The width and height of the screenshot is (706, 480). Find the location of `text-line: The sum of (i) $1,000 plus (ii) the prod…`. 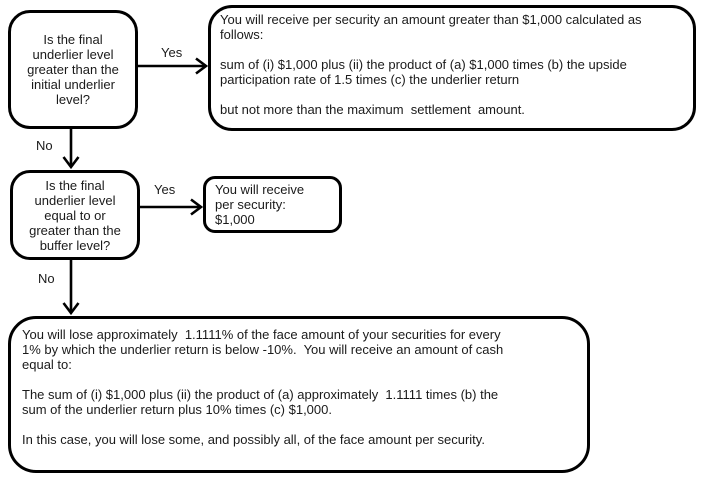

text-line: The sum of (i) $1,000 plus (ii) the prod… is located at coordinates (260, 394).